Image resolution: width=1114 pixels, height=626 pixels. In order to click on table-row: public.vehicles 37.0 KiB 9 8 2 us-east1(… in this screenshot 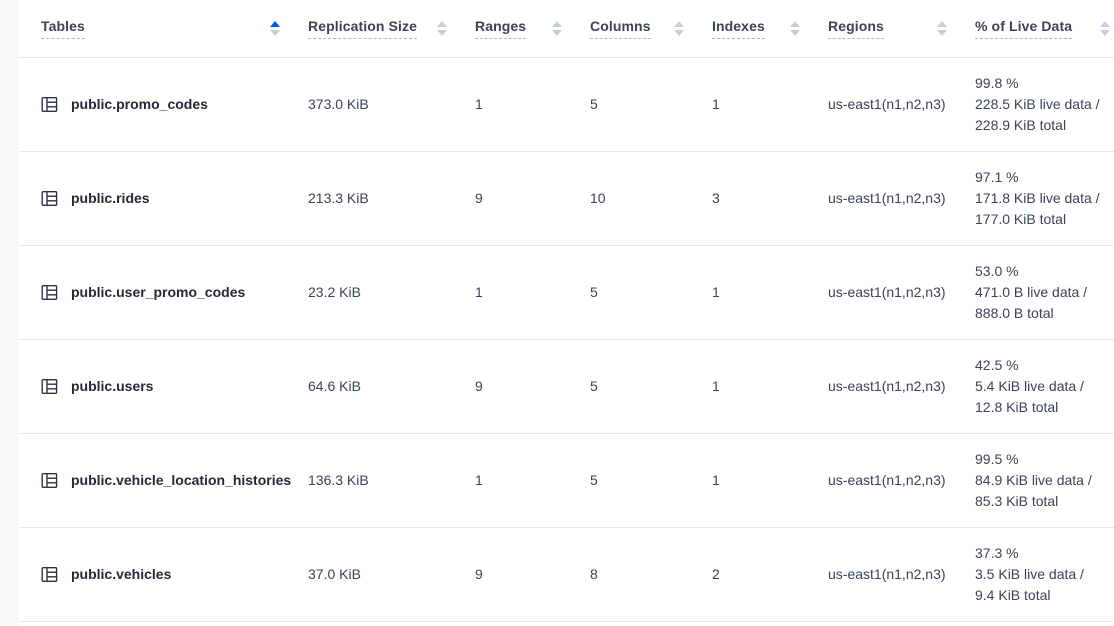, I will do `click(566, 574)`.